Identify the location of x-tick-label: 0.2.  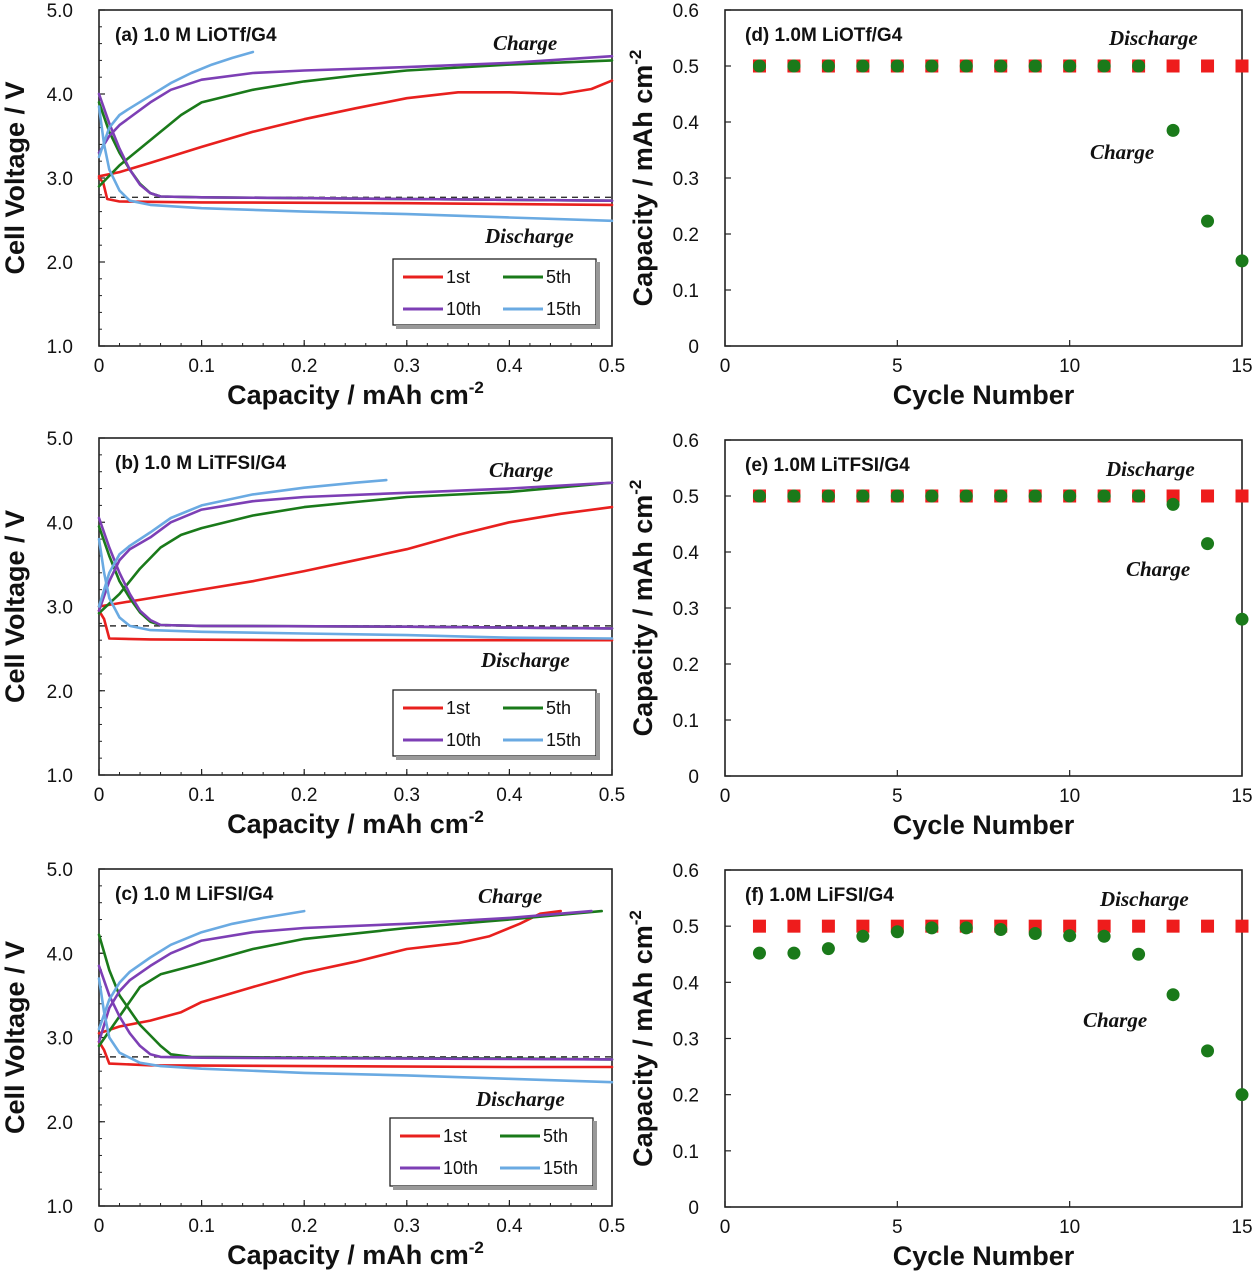
(304, 795).